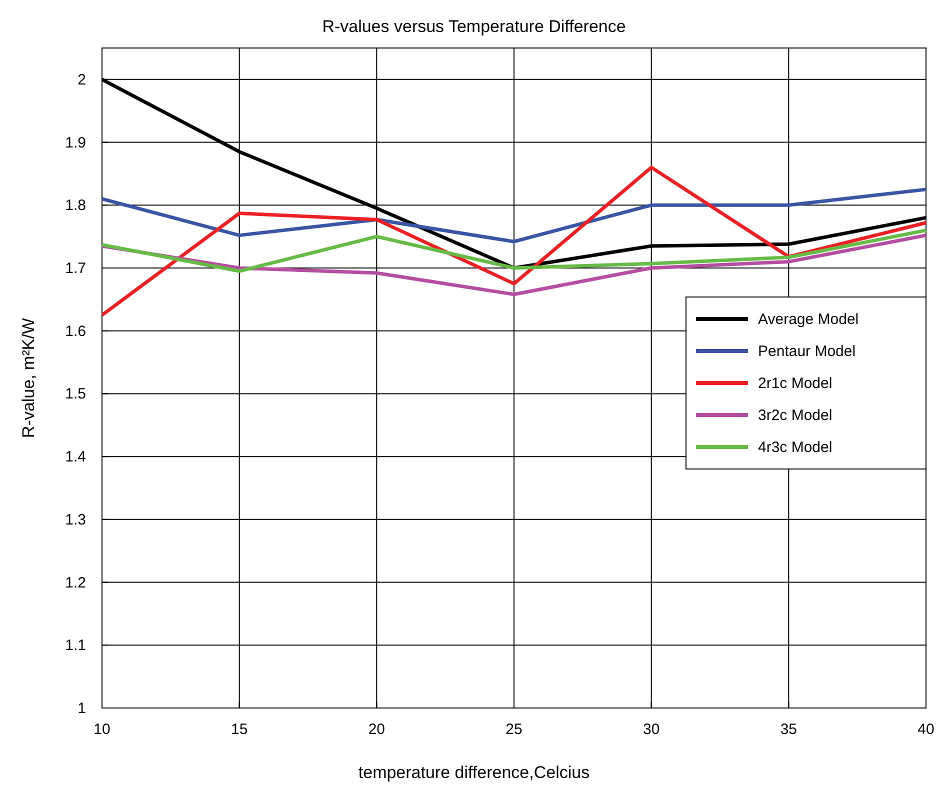  What do you see at coordinates (474, 772) in the screenshot?
I see `x-axis-title: temperature difference,Celcius` at bounding box center [474, 772].